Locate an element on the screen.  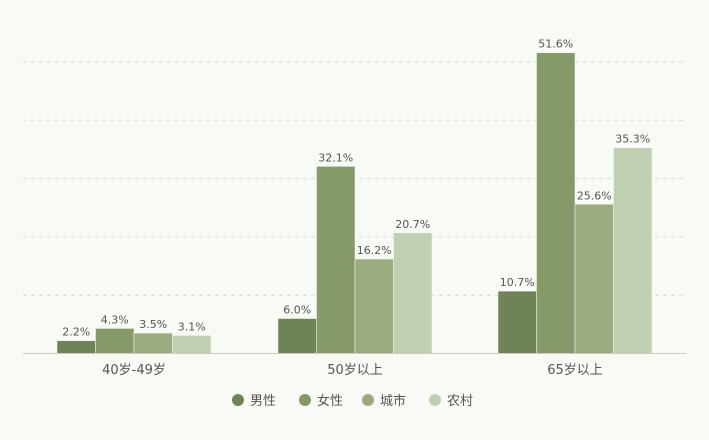
data-label: 3.1% is located at coordinates (192, 326).